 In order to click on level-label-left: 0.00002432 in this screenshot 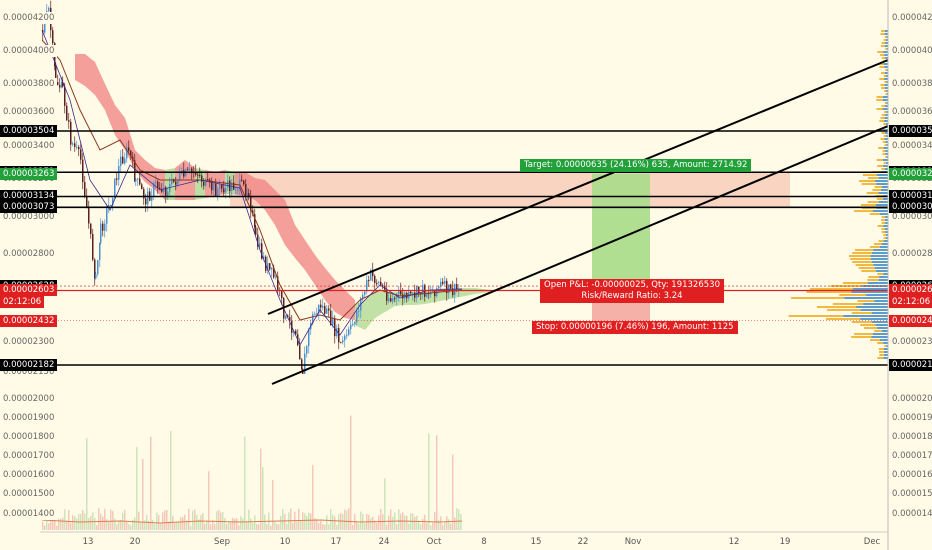, I will do `click(29, 320)`.